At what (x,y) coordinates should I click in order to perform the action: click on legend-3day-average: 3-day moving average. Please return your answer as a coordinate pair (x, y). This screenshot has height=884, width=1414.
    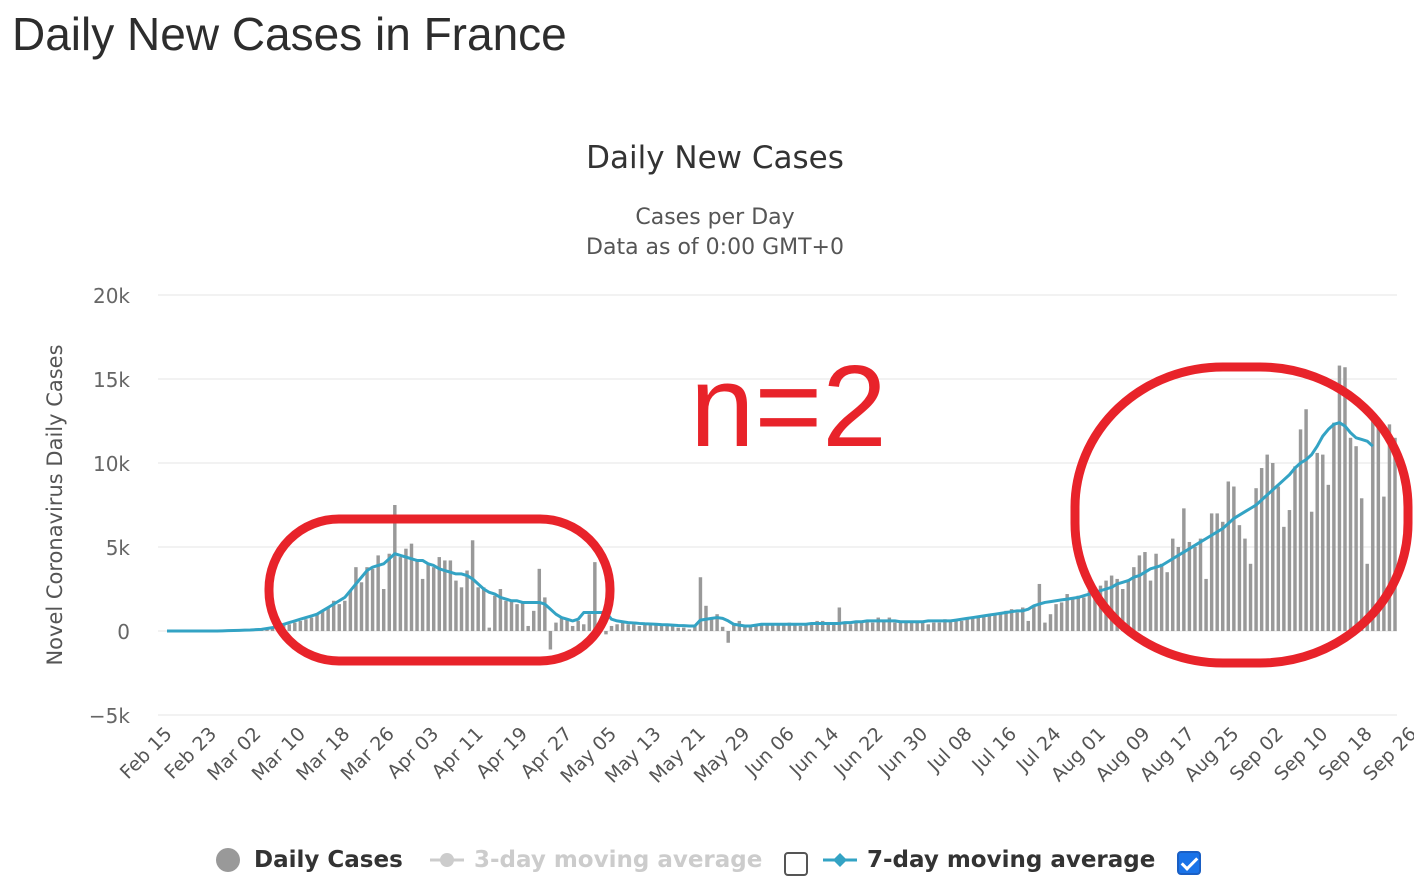
    Looking at the image, I should click on (596, 860).